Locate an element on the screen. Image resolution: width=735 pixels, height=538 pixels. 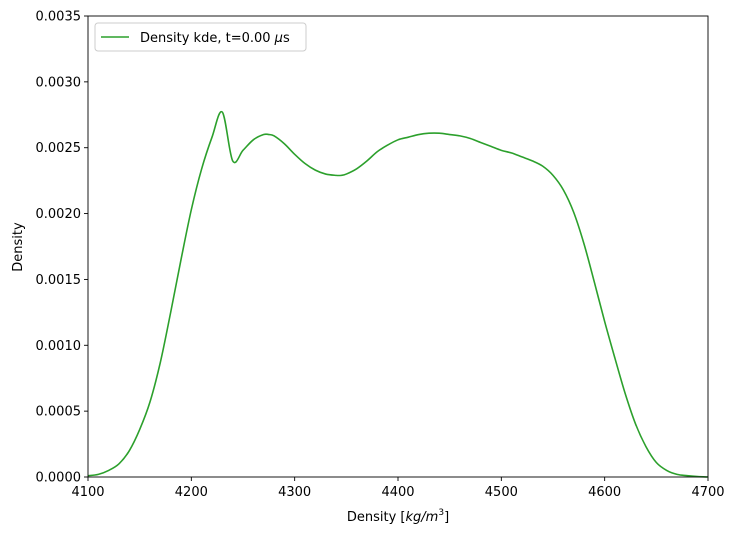
x-axis-label: Density [kg/m3] is located at coordinates (398, 516).